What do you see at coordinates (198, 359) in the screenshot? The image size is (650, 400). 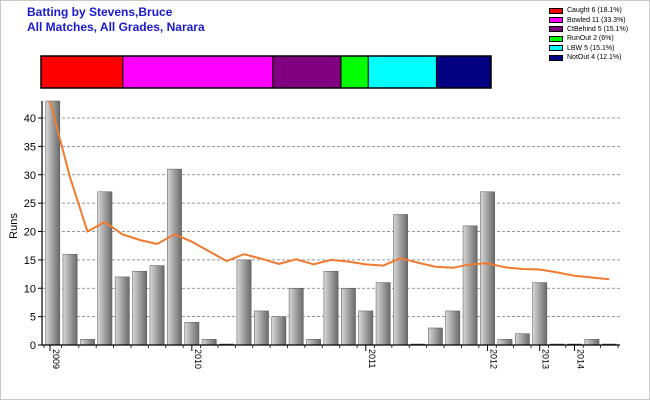 I see `x-year-label: 2010` at bounding box center [198, 359].